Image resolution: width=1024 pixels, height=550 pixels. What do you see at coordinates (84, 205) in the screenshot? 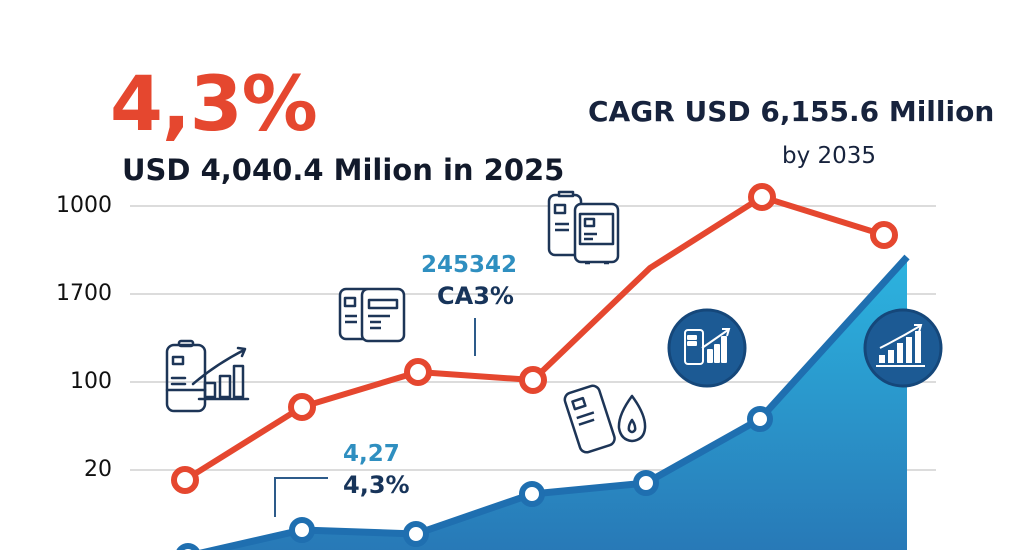
I see `y-tick-label: 1000` at bounding box center [84, 205].